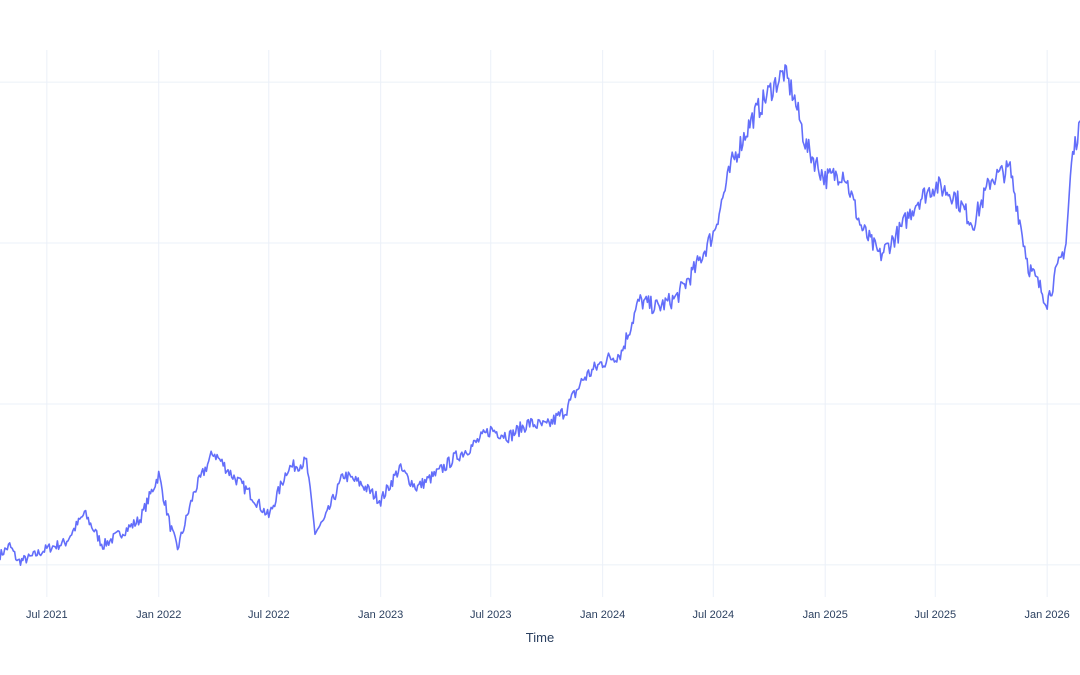 The width and height of the screenshot is (1080, 675). Describe the element at coordinates (1047, 615) in the screenshot. I see `x-tick-label: Jan 2026` at that location.